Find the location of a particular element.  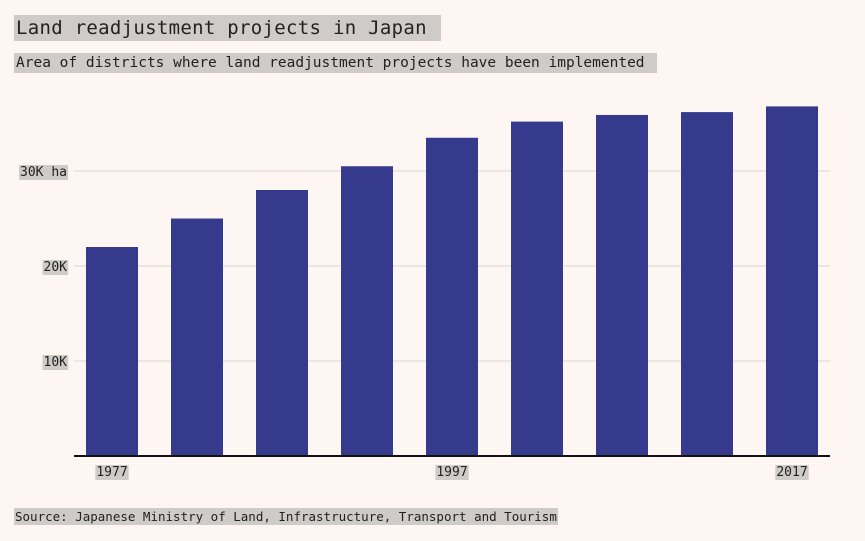

bar-1977 is located at coordinates (112, 351).